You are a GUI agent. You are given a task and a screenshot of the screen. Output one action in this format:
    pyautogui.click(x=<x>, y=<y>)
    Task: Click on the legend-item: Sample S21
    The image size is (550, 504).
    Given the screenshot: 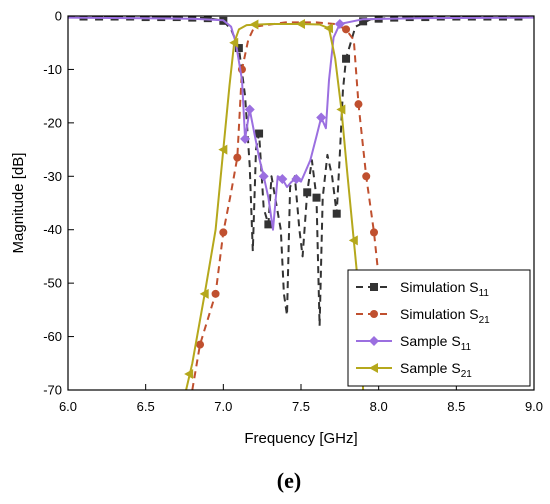 What is the action you would take?
    pyautogui.click(x=414, y=370)
    